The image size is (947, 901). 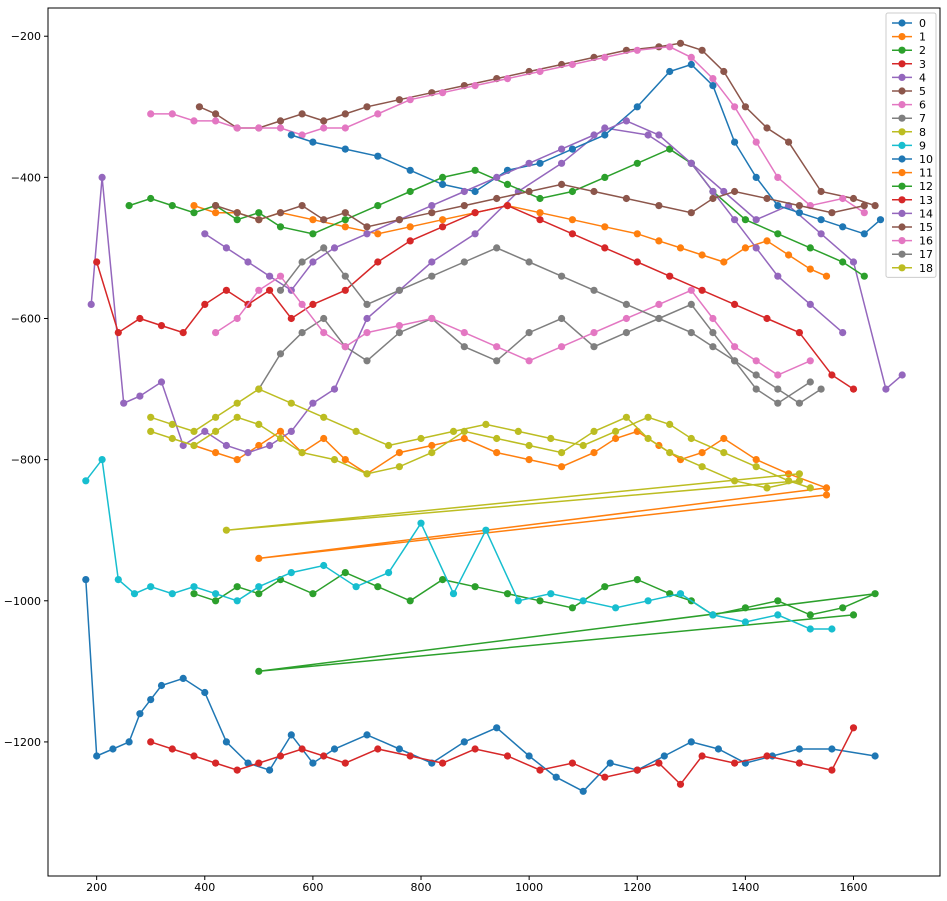 I want to click on x-tick-label: 800, so click(x=421, y=887).